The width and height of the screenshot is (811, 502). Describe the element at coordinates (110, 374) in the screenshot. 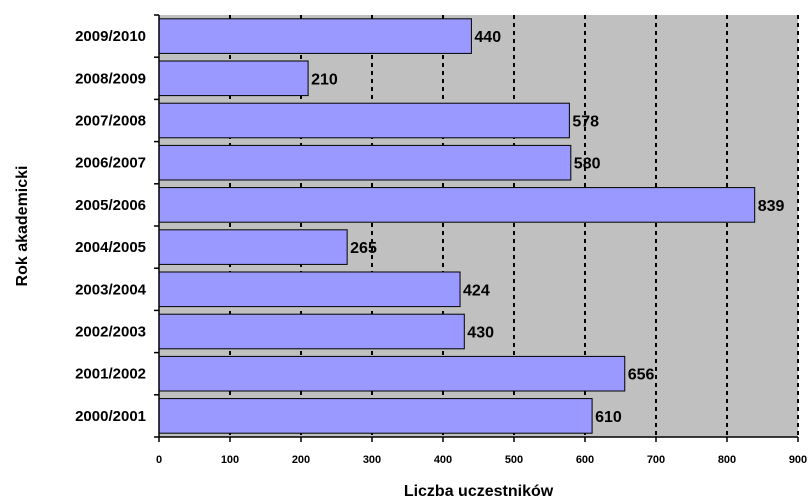

I see `y-tick-label: 2001/2002` at that location.